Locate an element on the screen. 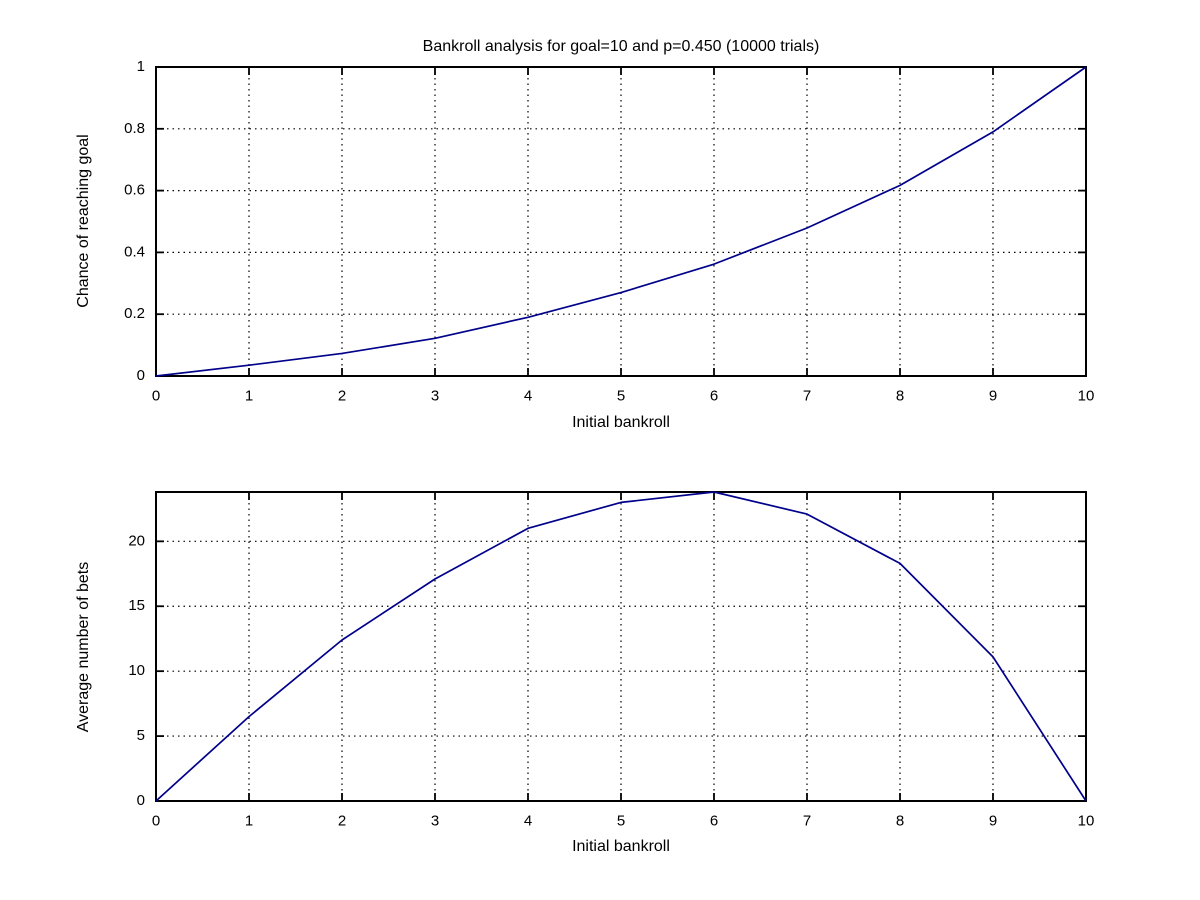 The height and width of the screenshot is (900, 1200). bottom-x-axis-label: Initial bankroll is located at coordinates (621, 846).